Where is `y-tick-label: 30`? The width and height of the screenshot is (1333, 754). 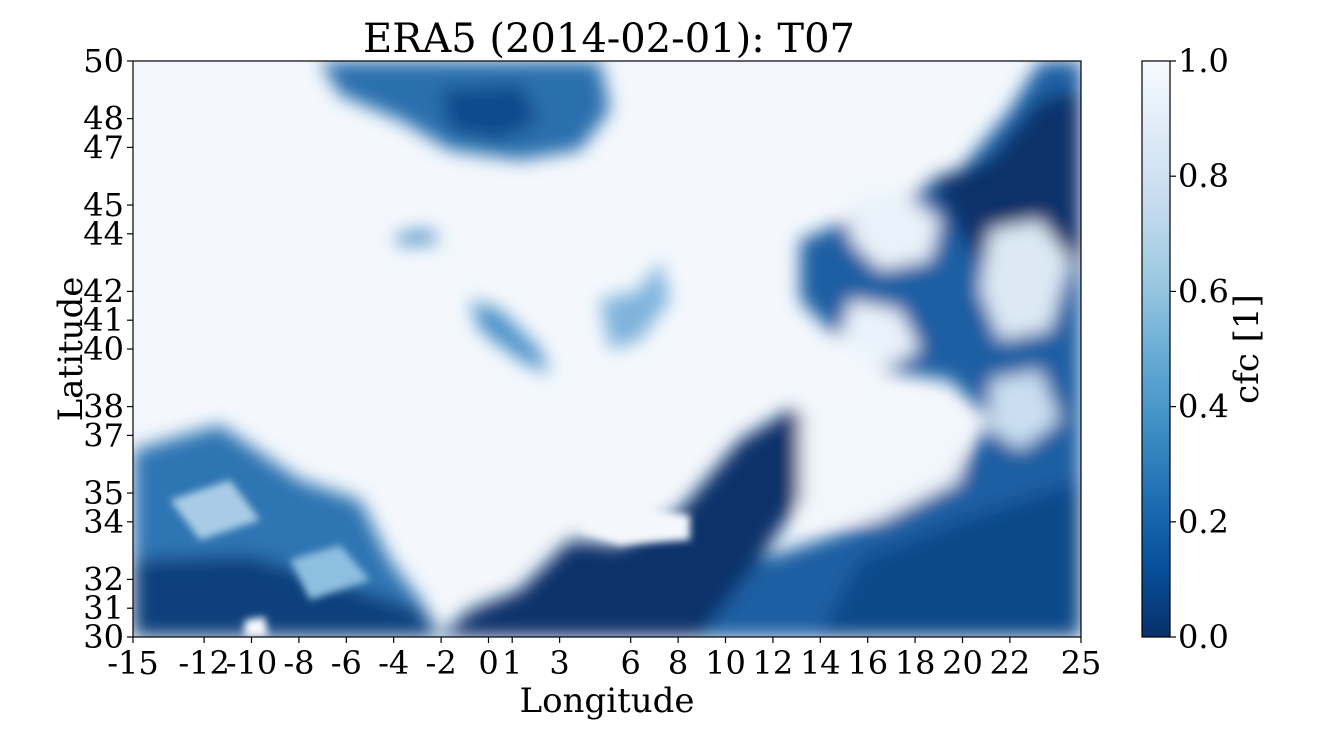 y-tick-label: 30 is located at coordinates (103, 637).